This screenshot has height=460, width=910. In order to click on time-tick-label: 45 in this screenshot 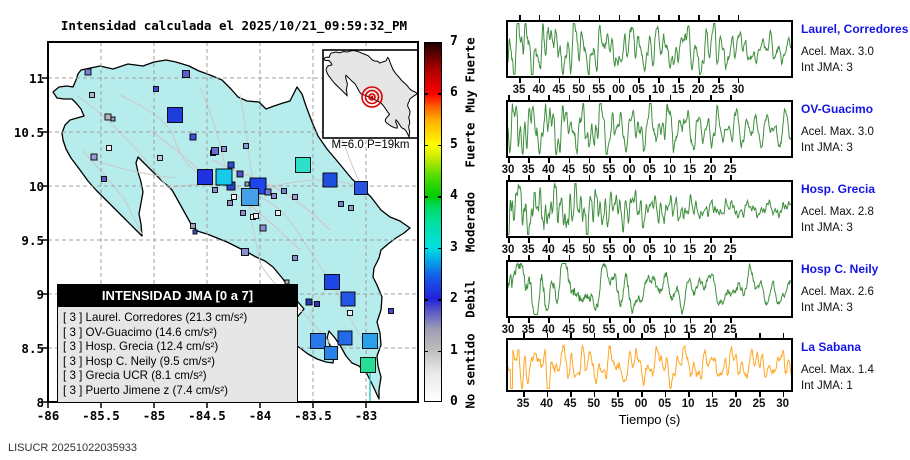, I will do `click(568, 330)`.